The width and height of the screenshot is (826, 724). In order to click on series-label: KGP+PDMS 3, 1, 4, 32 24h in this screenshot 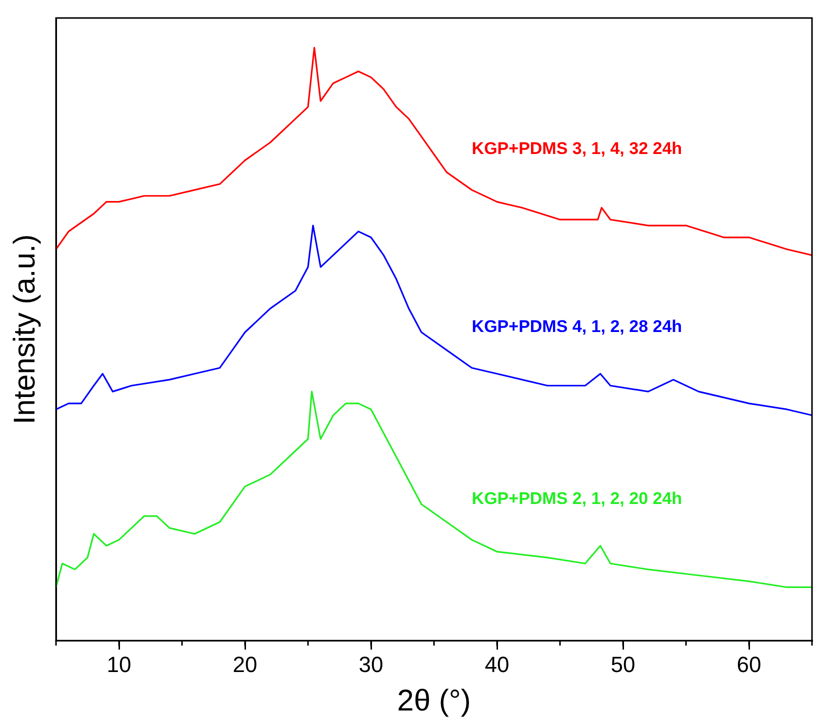, I will do `click(577, 148)`.